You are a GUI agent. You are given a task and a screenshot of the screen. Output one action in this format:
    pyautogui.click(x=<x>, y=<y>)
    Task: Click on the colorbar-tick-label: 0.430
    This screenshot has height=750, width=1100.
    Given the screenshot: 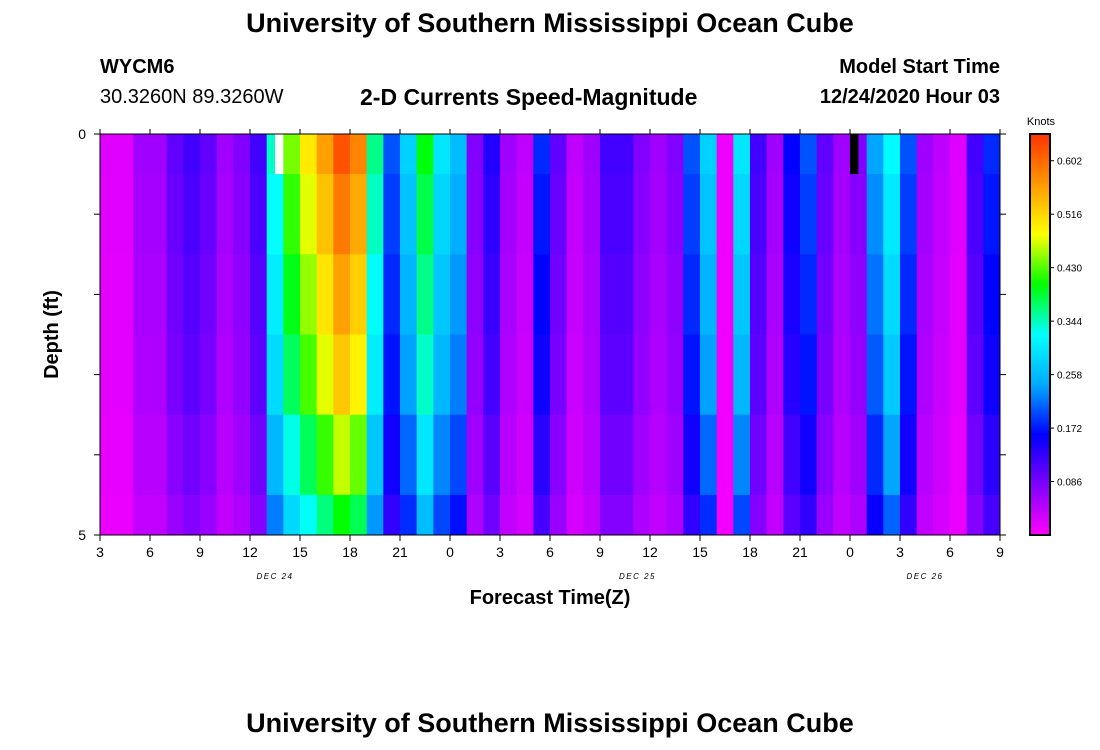 What is the action you would take?
    pyautogui.click(x=1069, y=269)
    